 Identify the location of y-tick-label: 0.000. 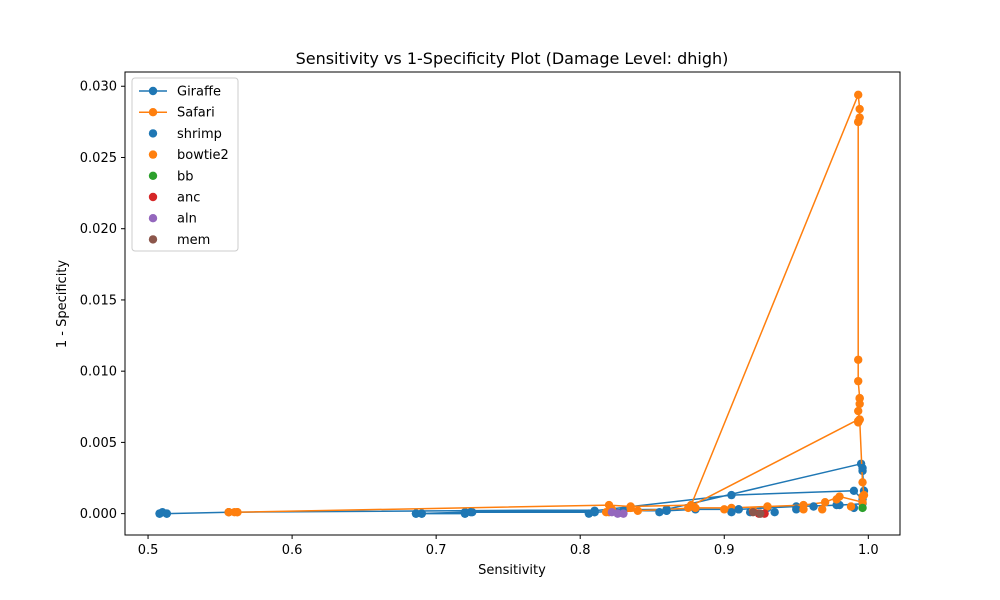
(98, 514).